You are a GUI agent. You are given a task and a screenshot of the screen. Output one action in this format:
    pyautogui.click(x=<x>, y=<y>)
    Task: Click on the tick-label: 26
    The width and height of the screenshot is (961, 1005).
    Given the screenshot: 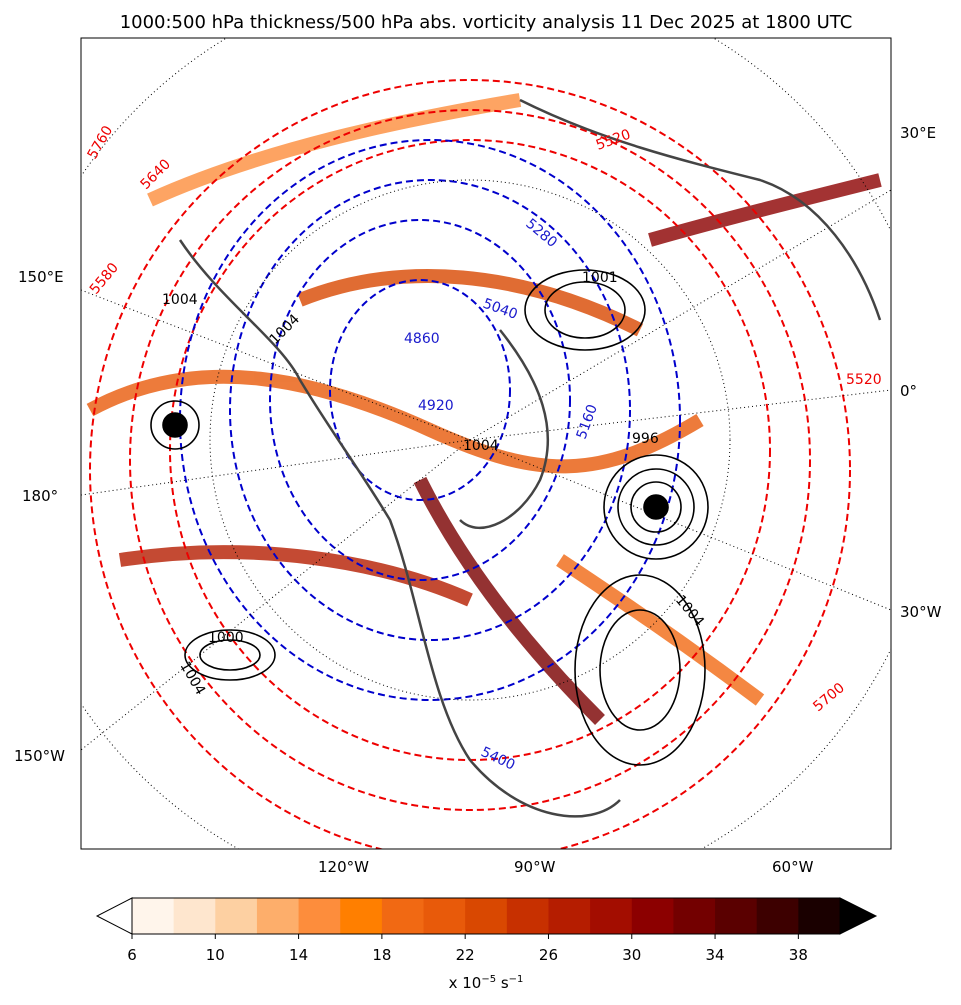 What is the action you would take?
    pyautogui.click(x=548, y=955)
    